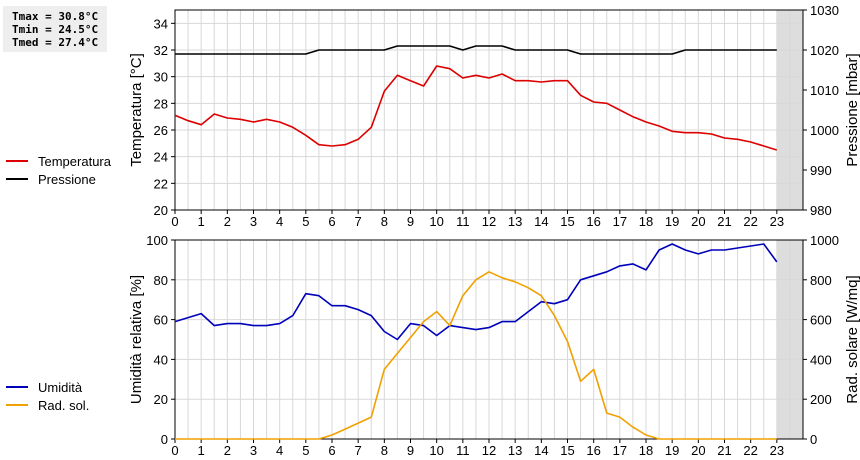  What do you see at coordinates (279, 221) in the screenshot?
I see `chart1-x-tick-label: 4` at bounding box center [279, 221].